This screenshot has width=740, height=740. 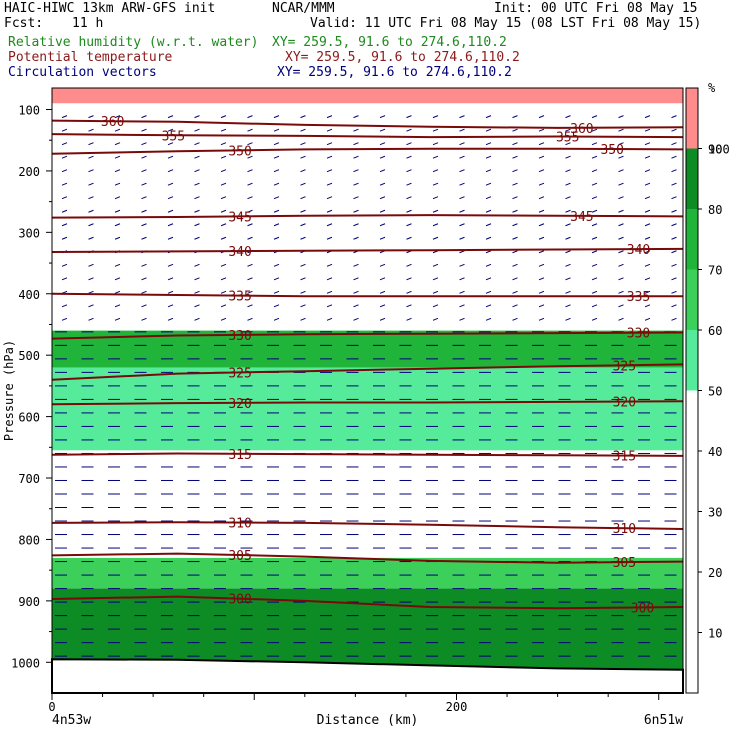 What do you see at coordinates (239, 217) in the screenshot?
I see `theta-label: 345` at bounding box center [239, 217].